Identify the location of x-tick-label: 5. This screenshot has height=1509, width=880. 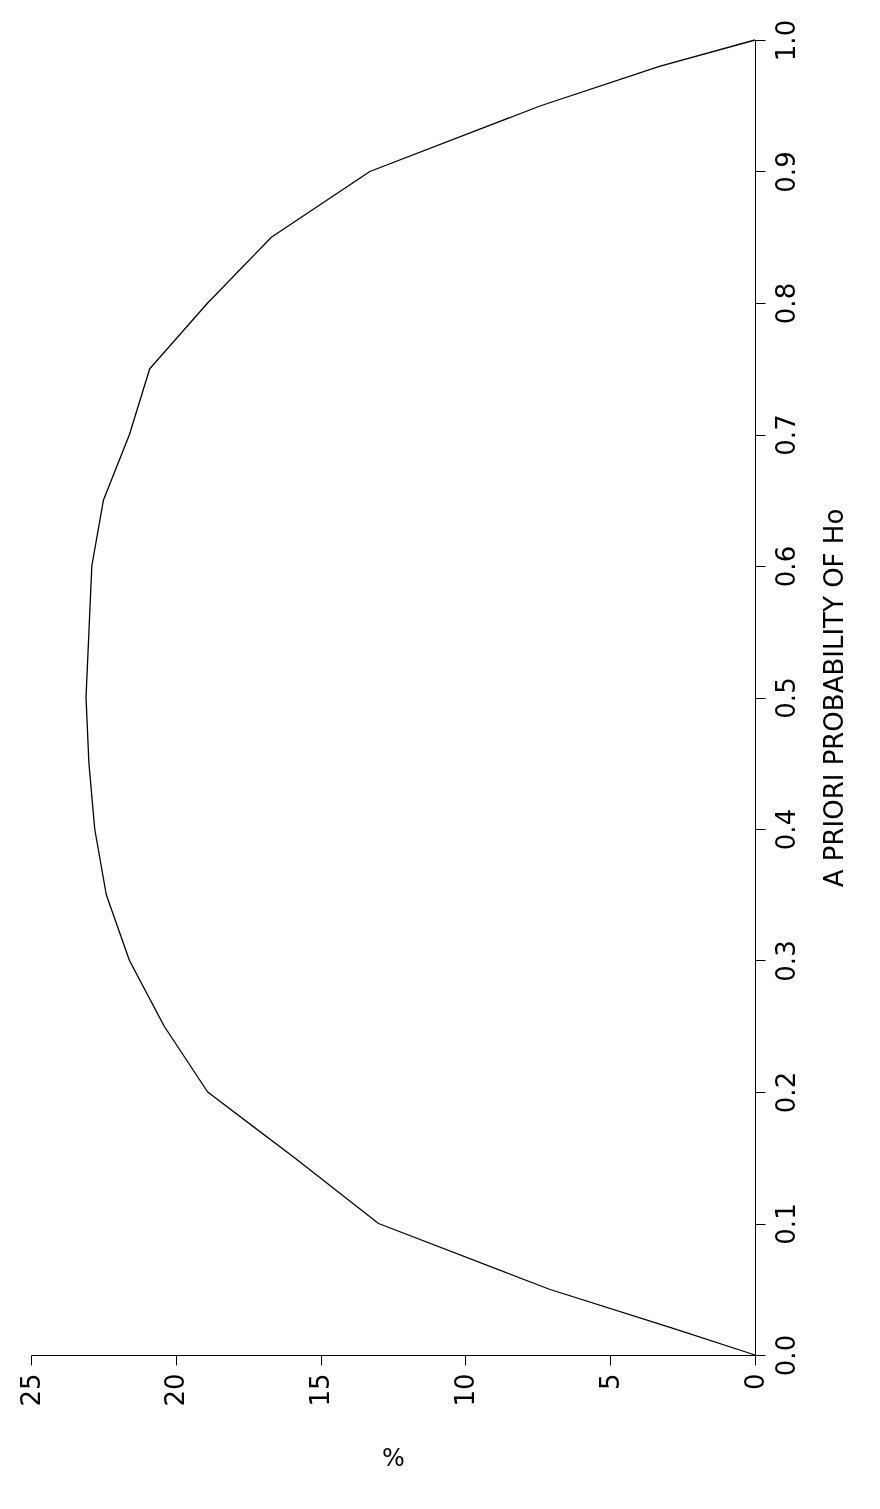
(609, 1382).